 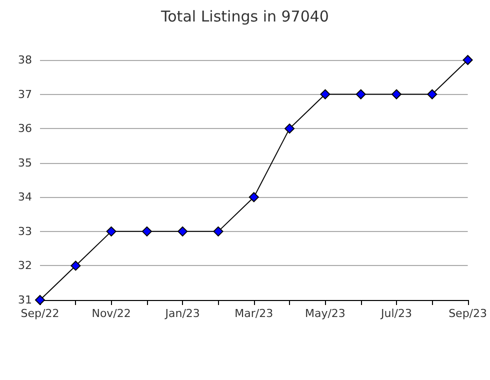 I want to click on x-tick-label: Jan/23, so click(x=182, y=313).